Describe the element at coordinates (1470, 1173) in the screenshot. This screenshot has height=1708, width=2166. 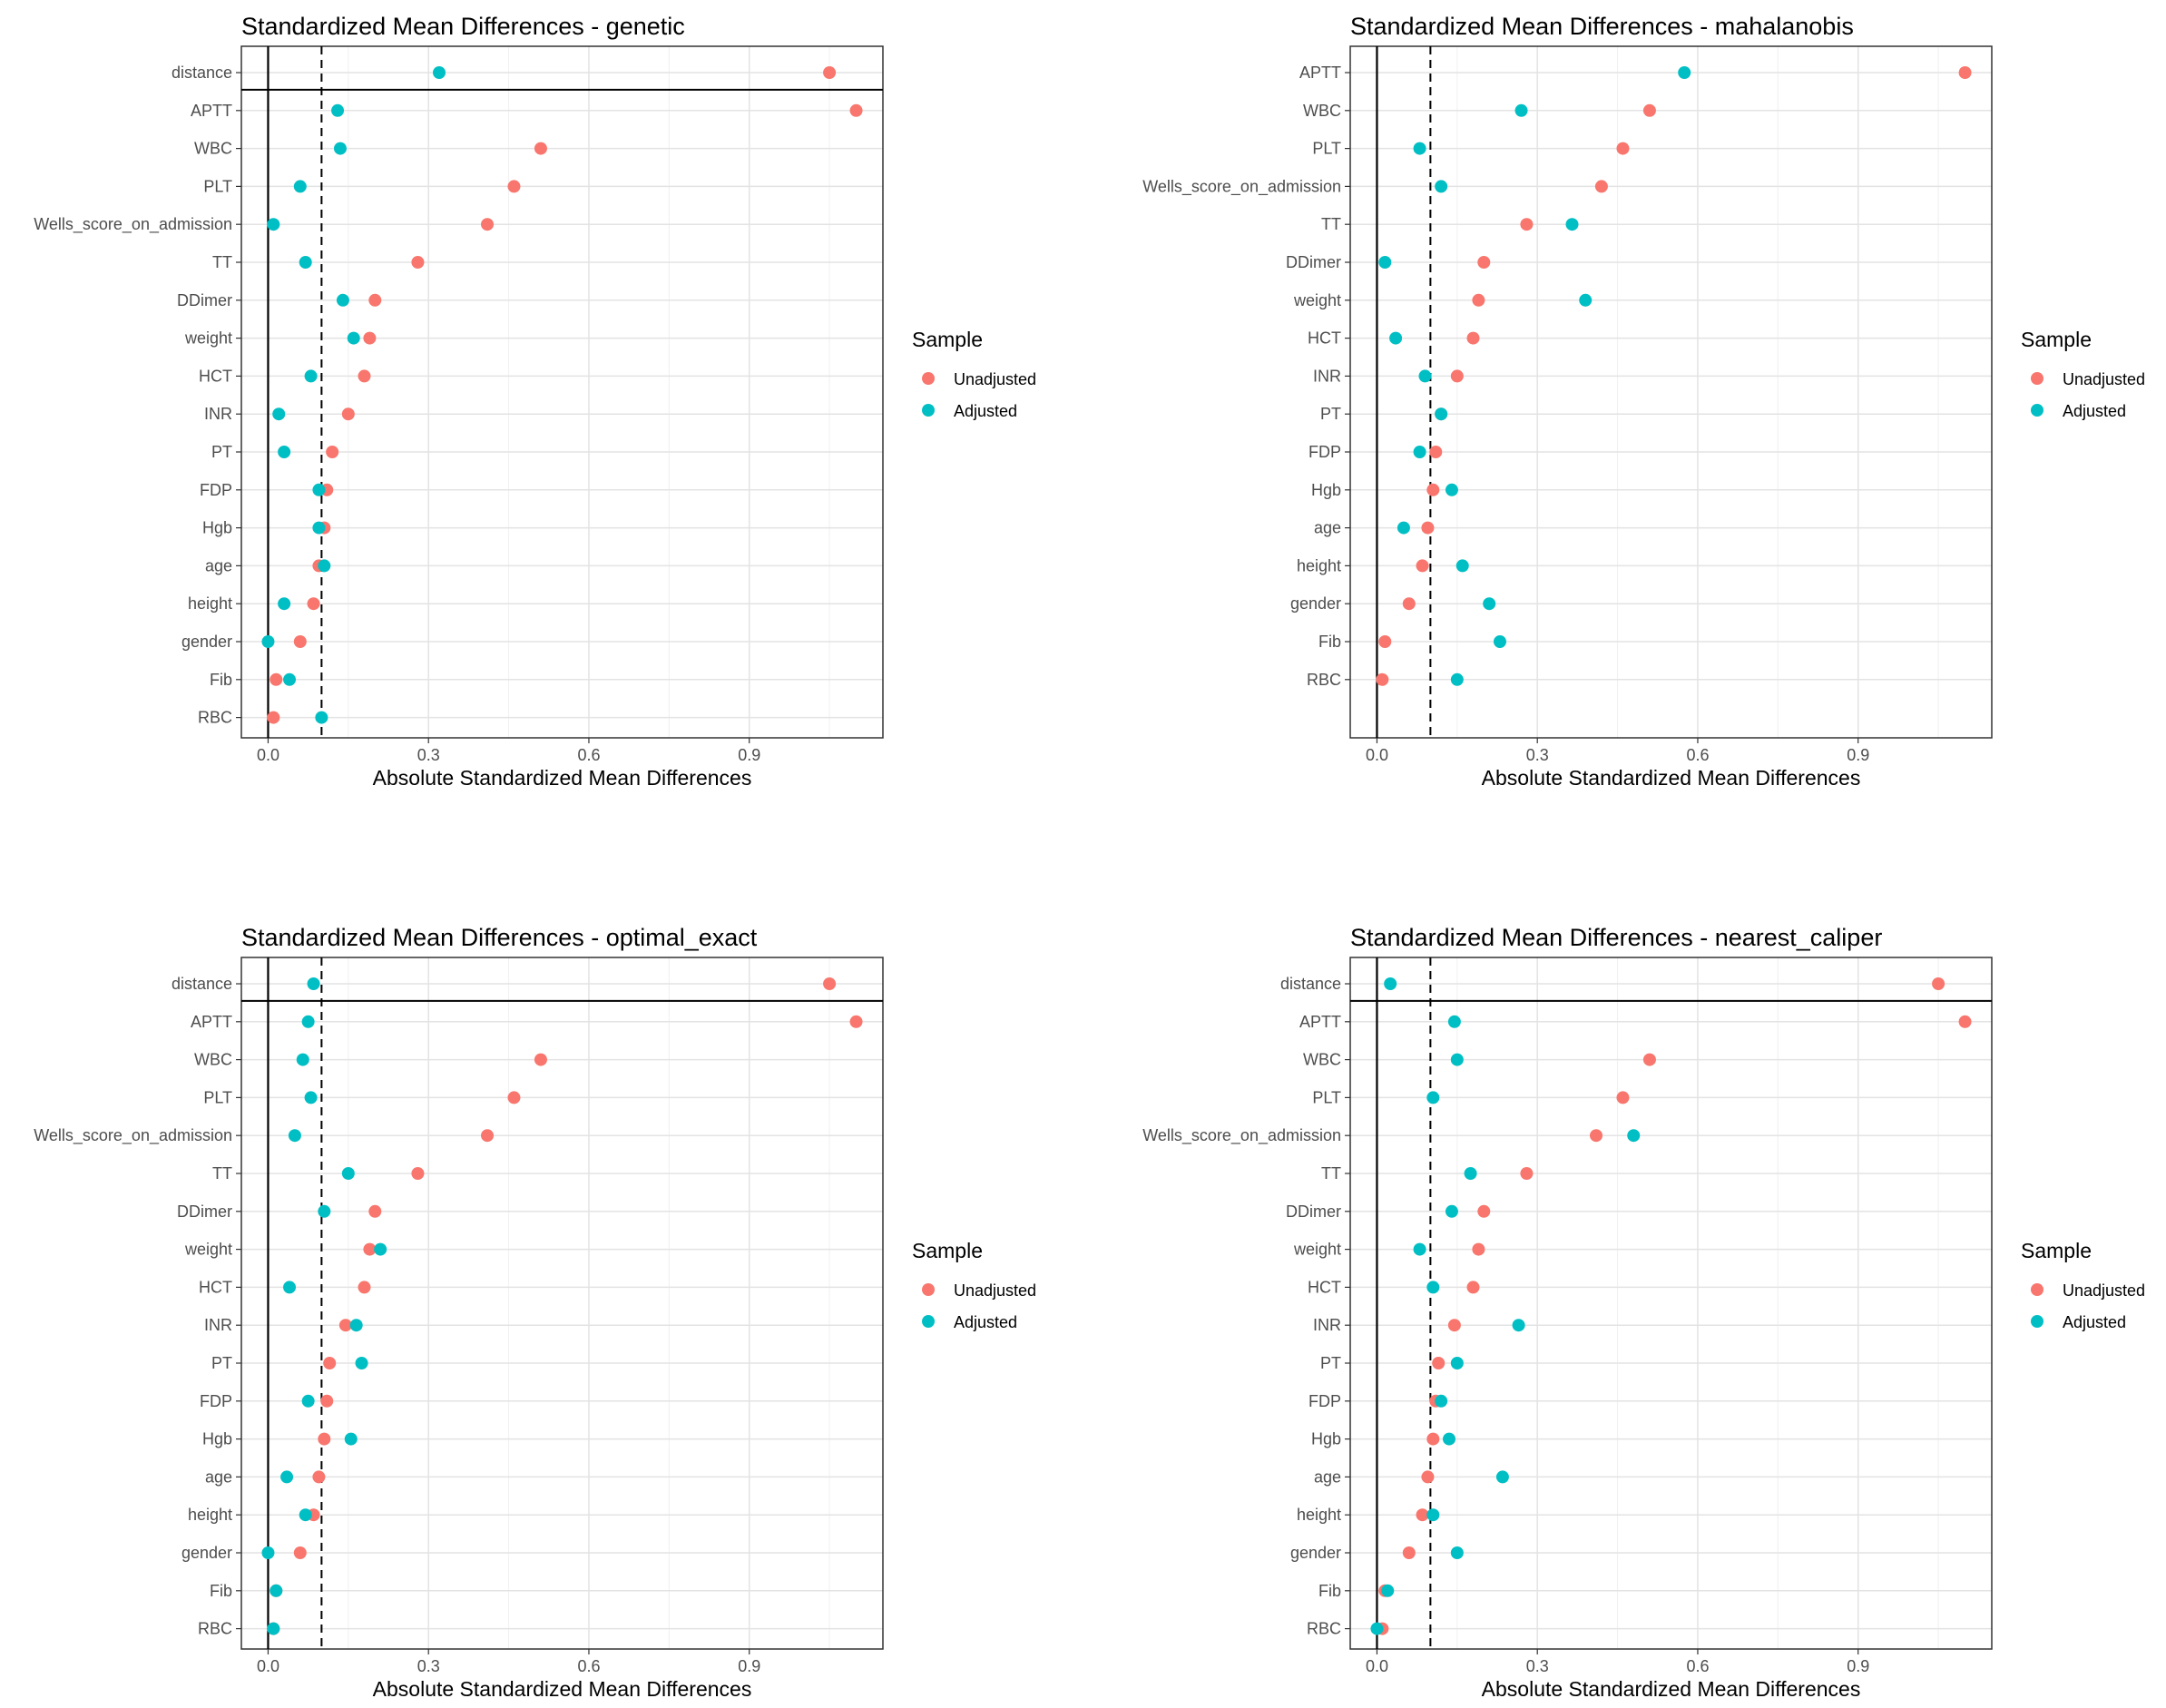
I see `point-adjusted-tt` at that location.